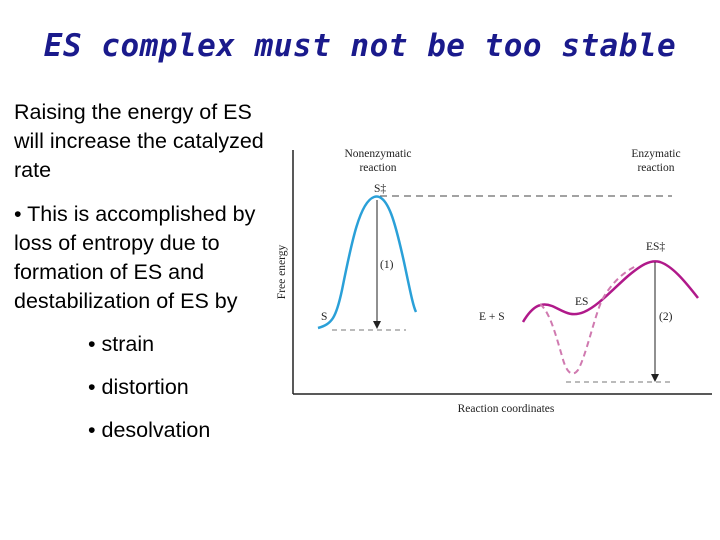  I want to click on e-plus-s-label: E + S, so click(492, 317).